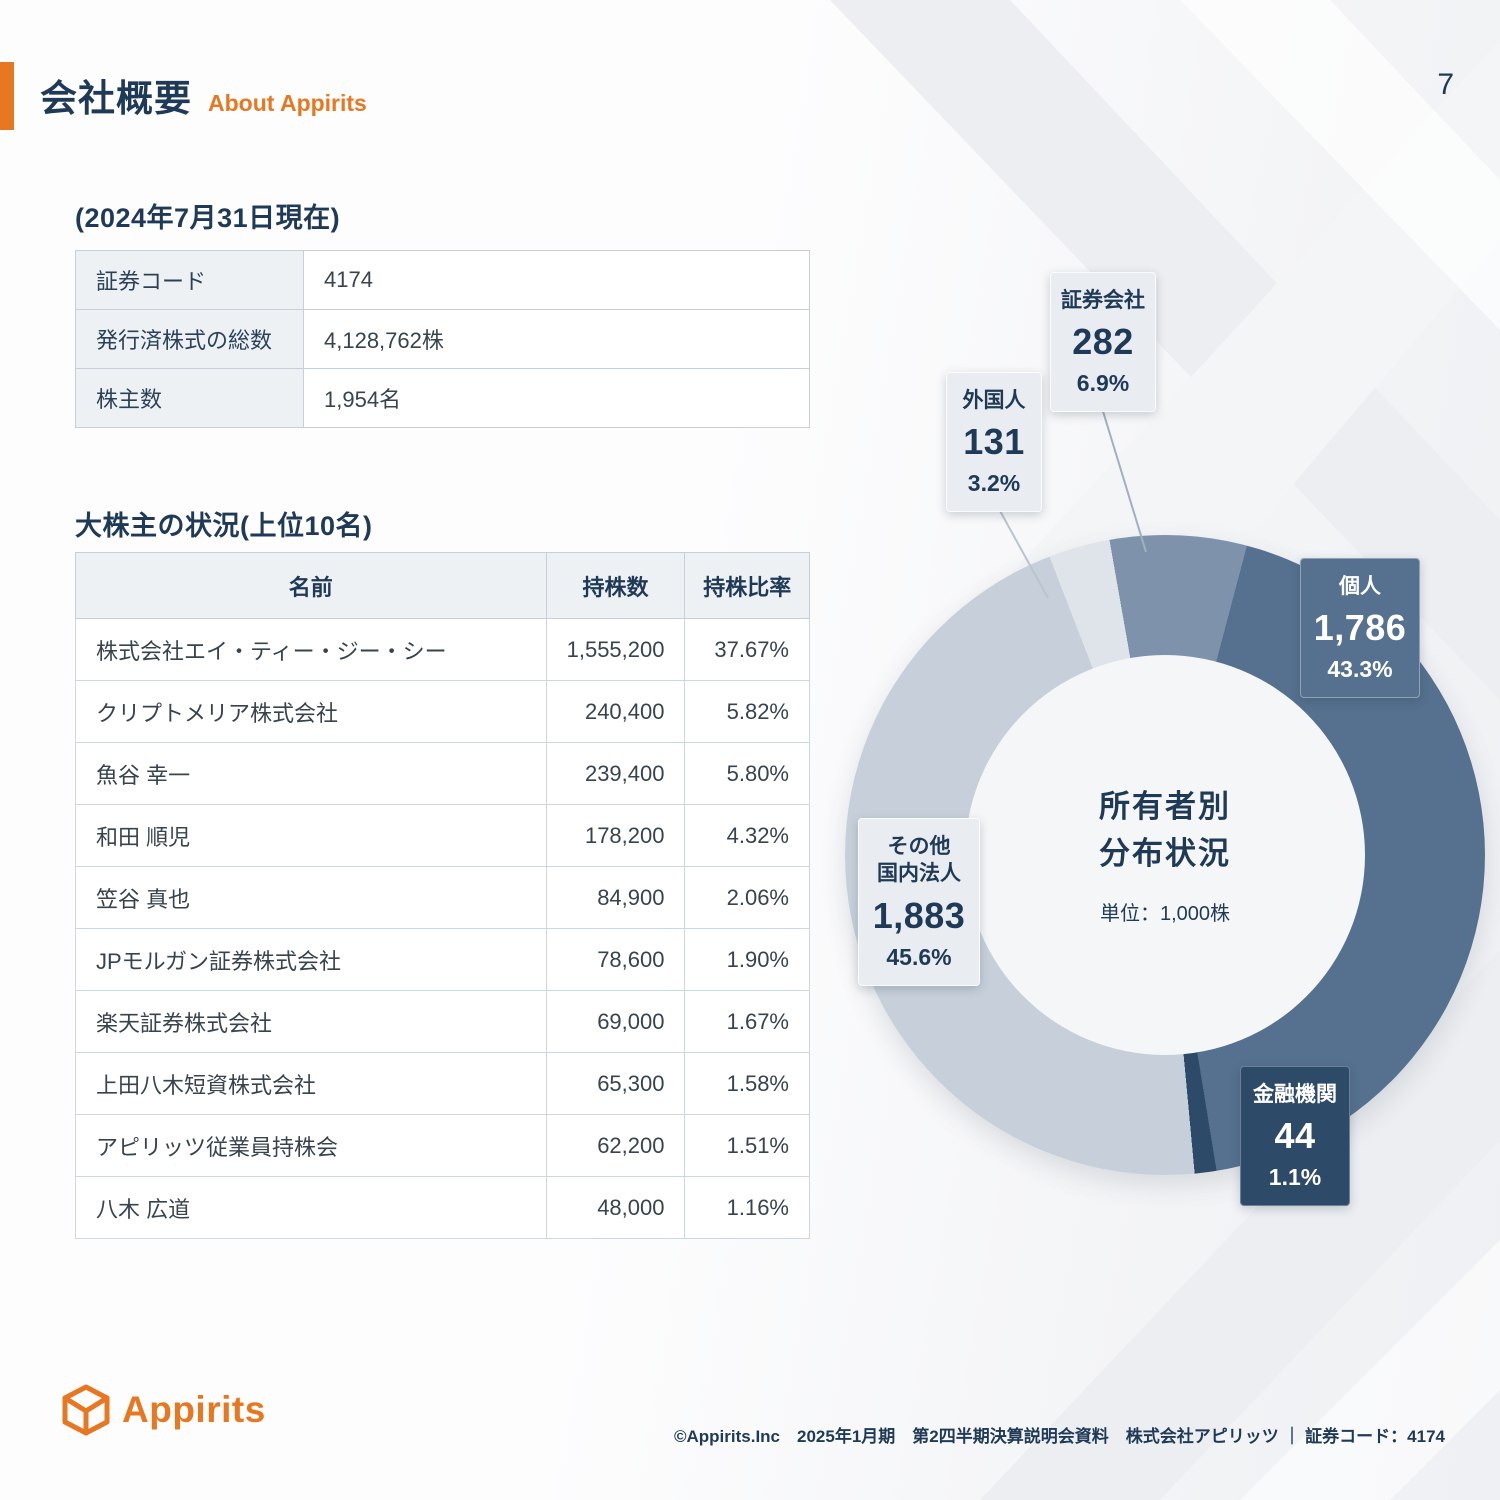 This screenshot has height=1500, width=1500. Describe the element at coordinates (615, 711) in the screenshot. I see `shareholder-shares: 240,400` at that location.